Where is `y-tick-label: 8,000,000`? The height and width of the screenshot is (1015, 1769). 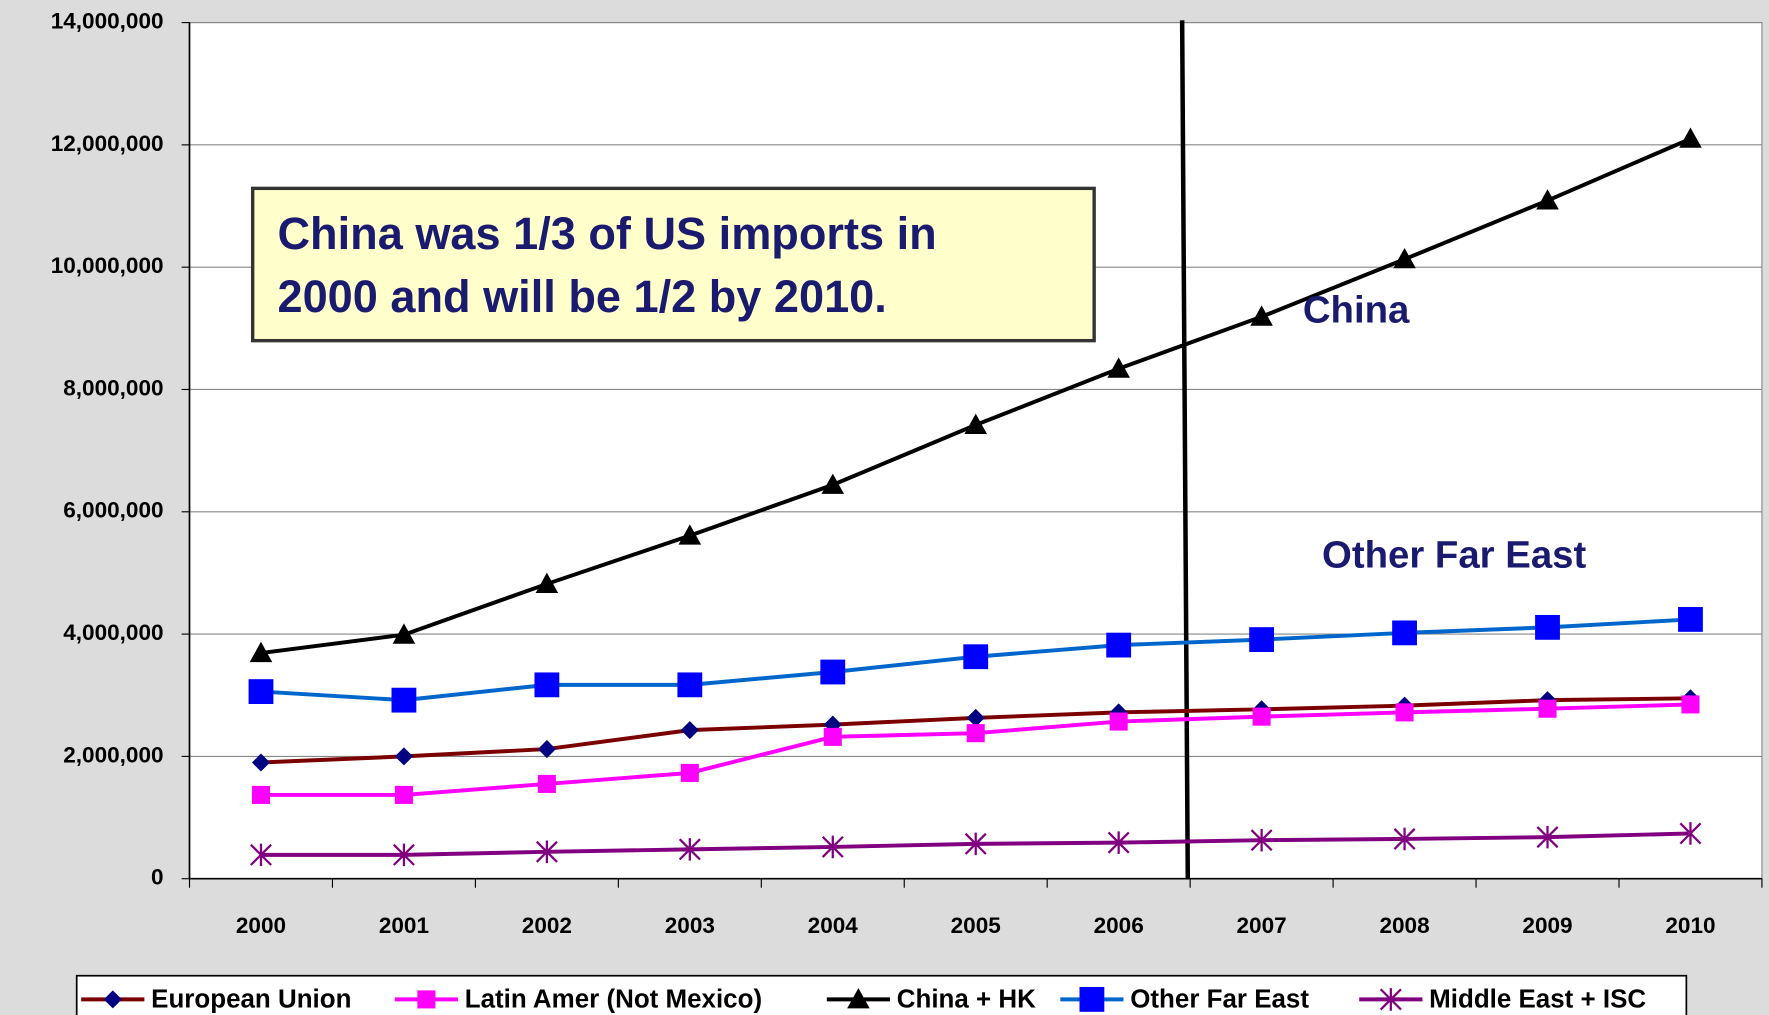
y-tick-label: 8,000,000 is located at coordinates (113, 387).